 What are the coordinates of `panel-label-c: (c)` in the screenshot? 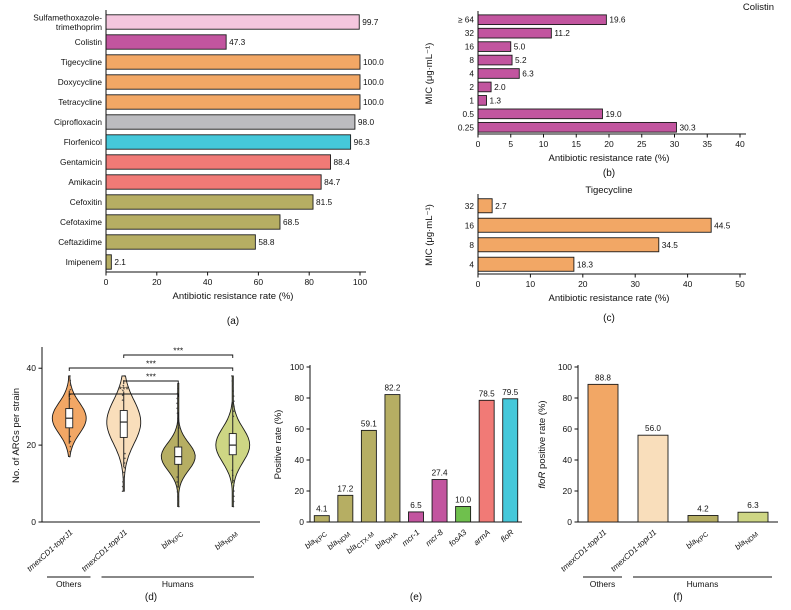 It's located at (609, 318).